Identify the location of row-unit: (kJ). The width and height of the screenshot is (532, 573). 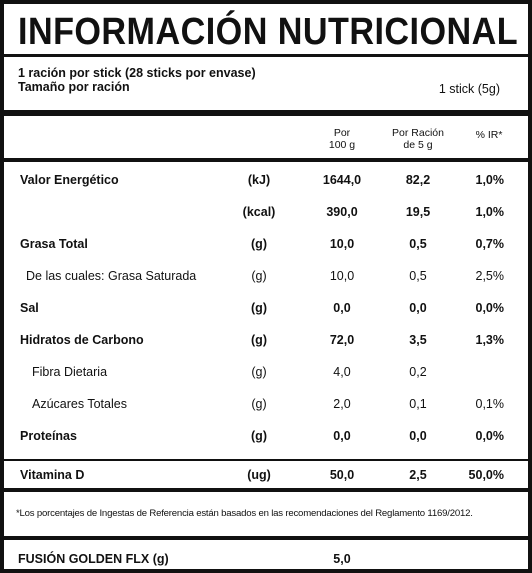
(259, 180).